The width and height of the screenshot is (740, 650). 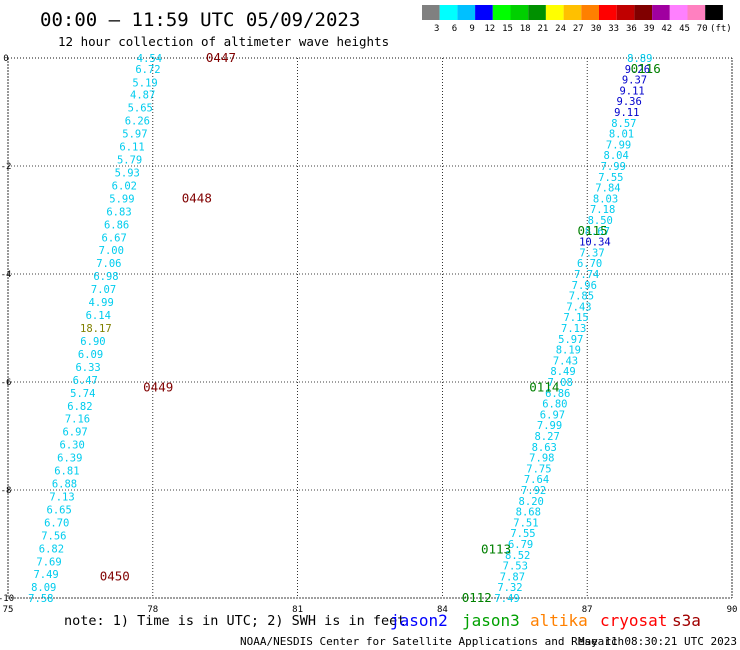 I want to click on wave-height-value: 7.85, so click(x=581, y=297).